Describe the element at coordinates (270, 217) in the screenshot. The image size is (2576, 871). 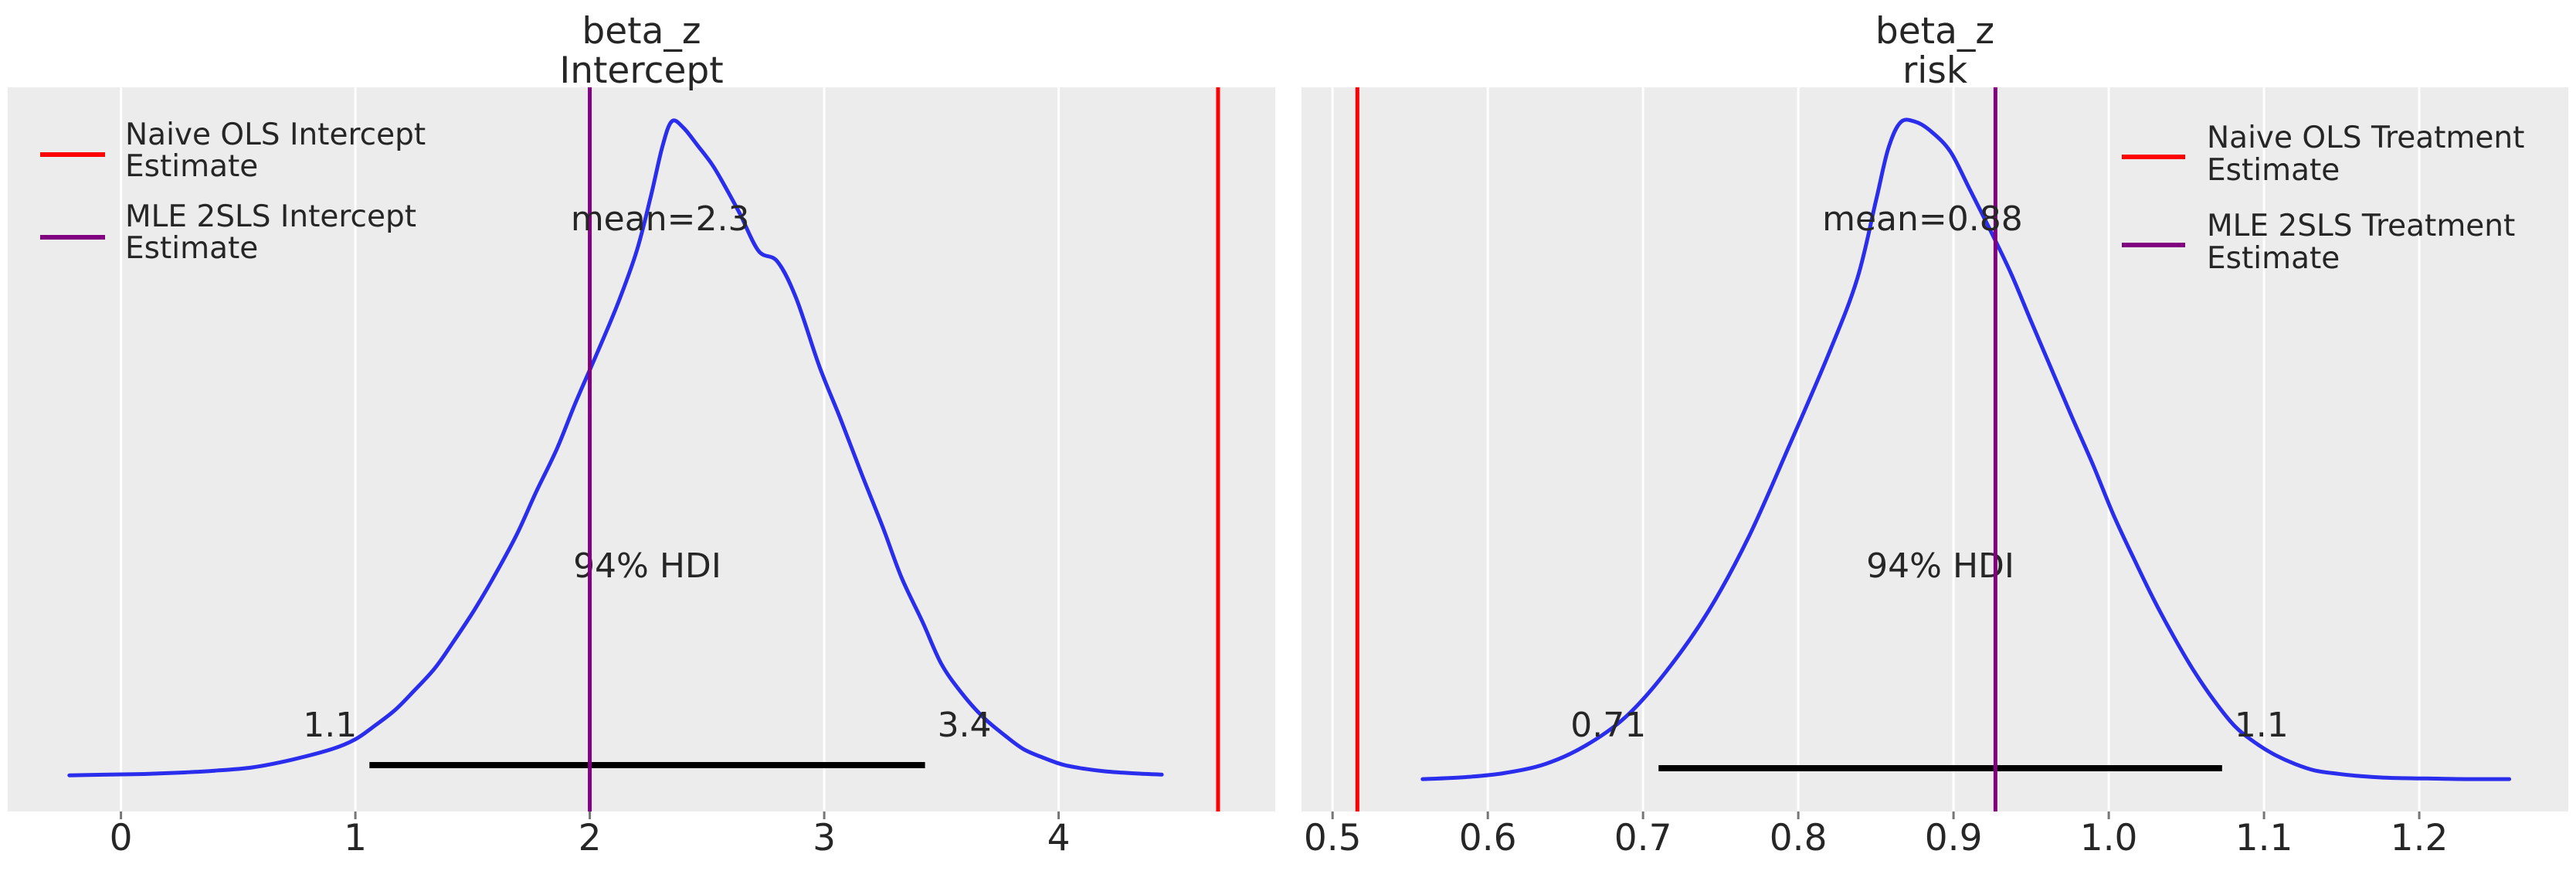
I see `legend-label-mle-2sls-line1: MLE 2SLS Intercept` at that location.